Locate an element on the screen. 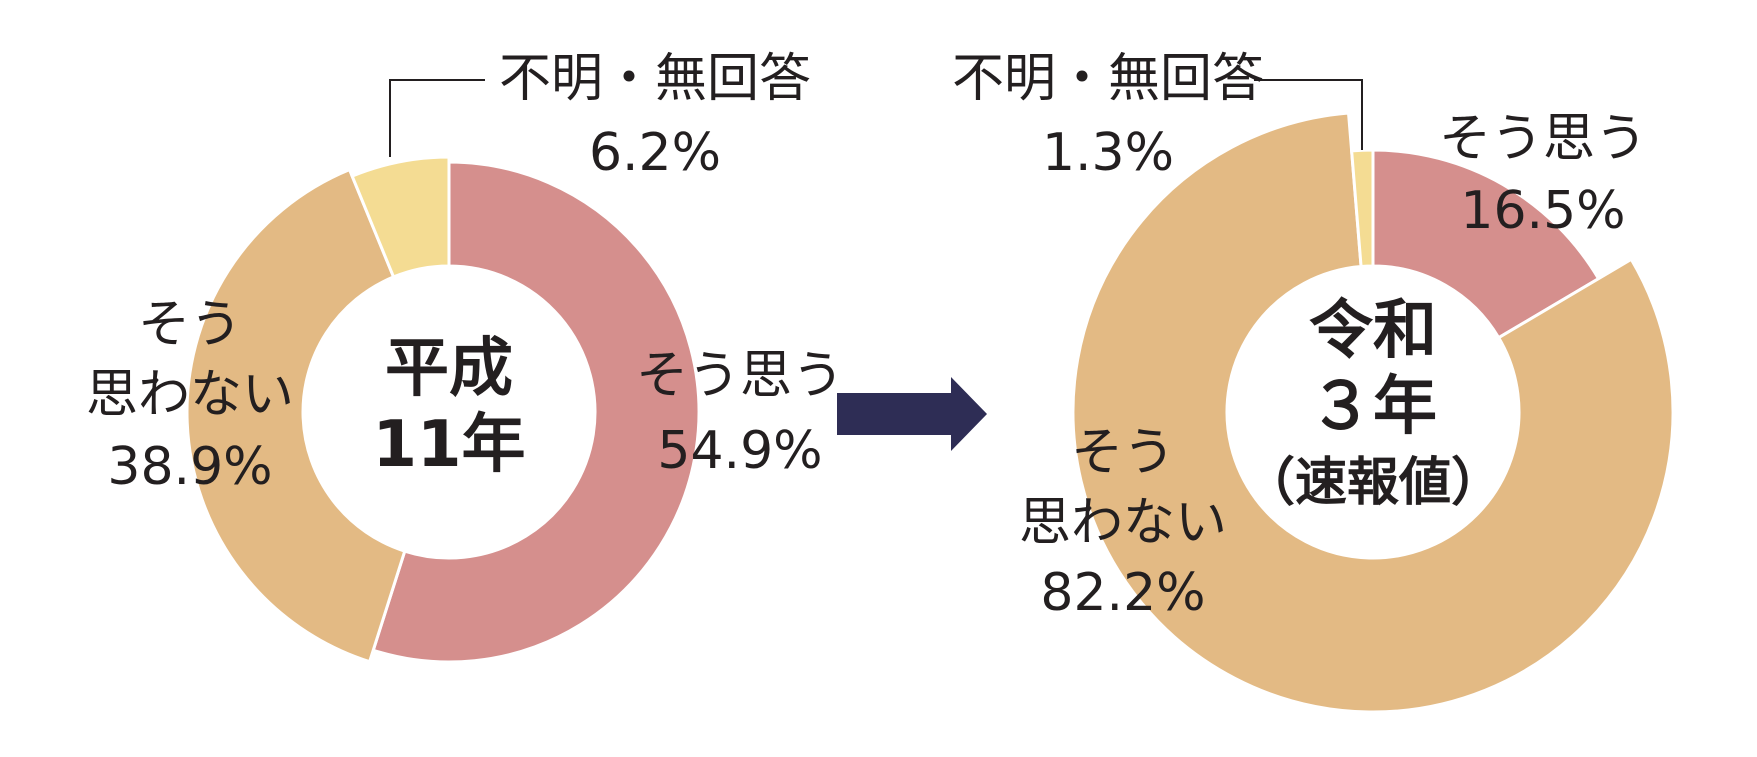  center-label: 11年 is located at coordinates (448, 445).